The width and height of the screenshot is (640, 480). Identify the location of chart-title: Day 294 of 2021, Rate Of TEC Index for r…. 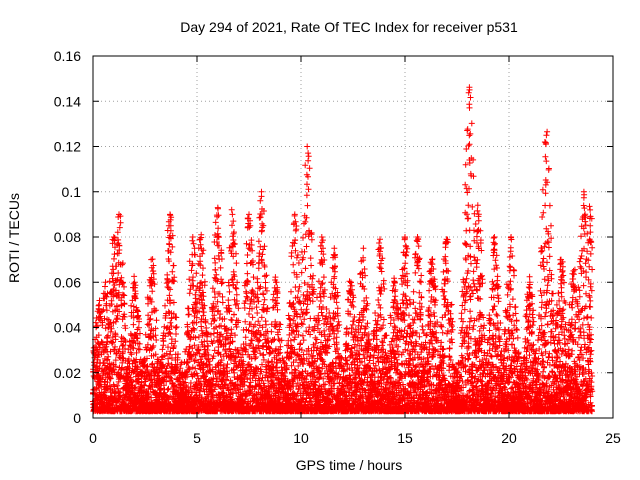
(349, 27).